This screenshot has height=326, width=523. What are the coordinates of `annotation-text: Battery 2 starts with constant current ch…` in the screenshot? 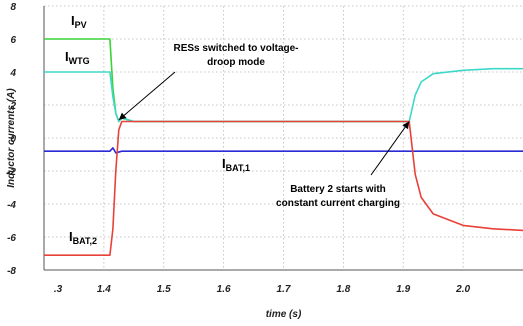 It's located at (338, 196).